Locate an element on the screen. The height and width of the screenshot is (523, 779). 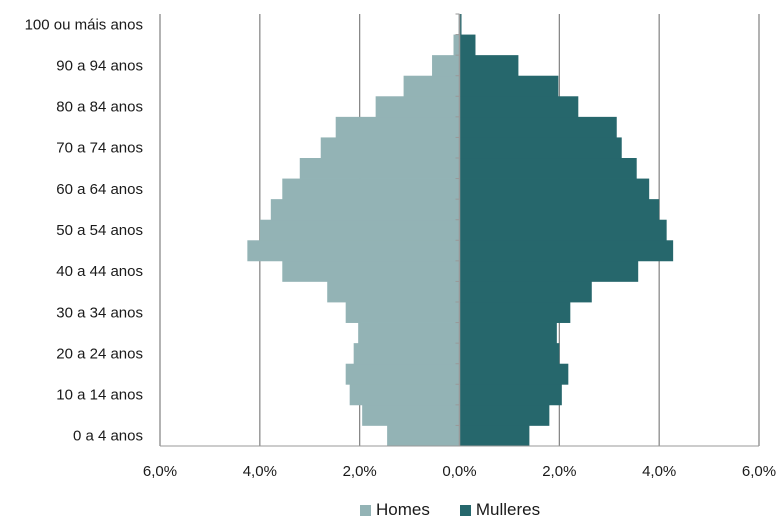
x-tick-label: 0,0% is located at coordinates (459, 471).